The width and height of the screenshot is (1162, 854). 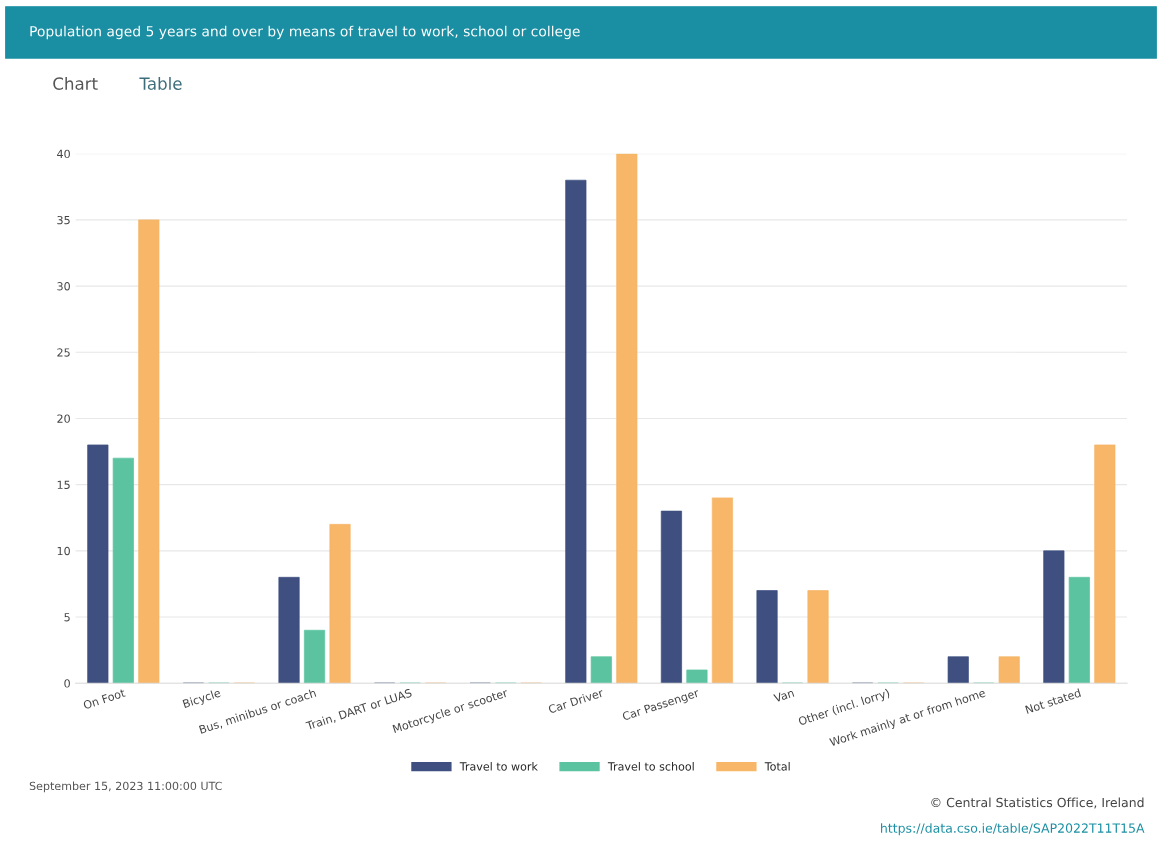 I want to click on text: Chart, so click(x=75, y=83).